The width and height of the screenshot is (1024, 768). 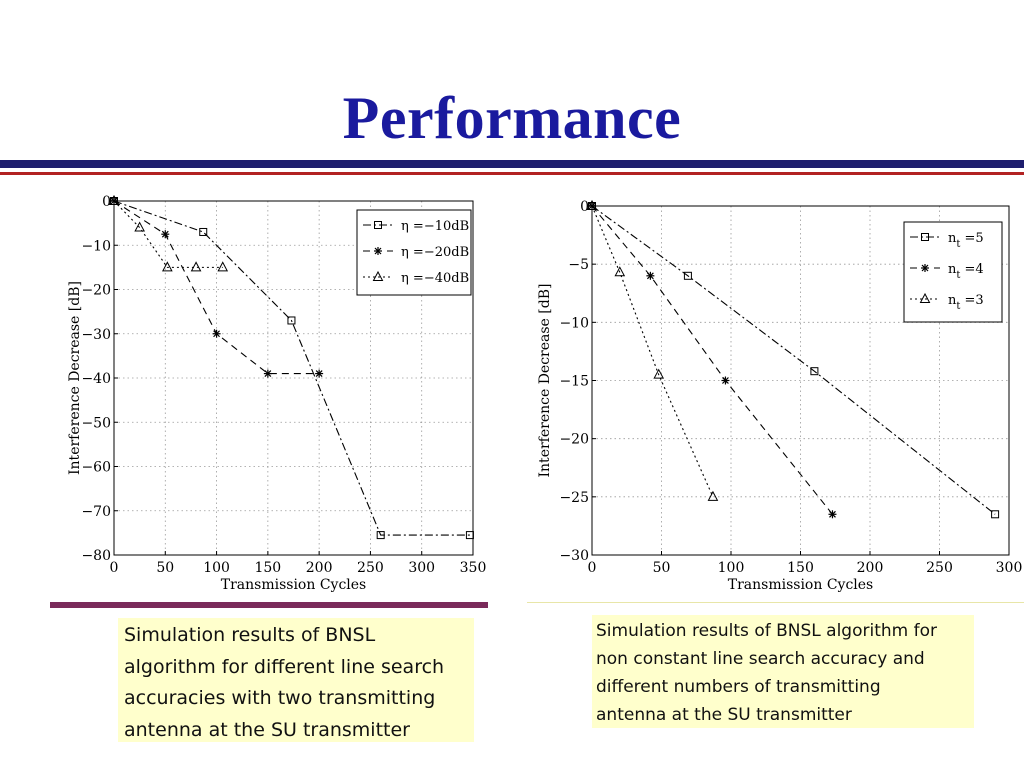 What do you see at coordinates (574, 556) in the screenshot?
I see `chart-right-ytick-label: −30` at bounding box center [574, 556].